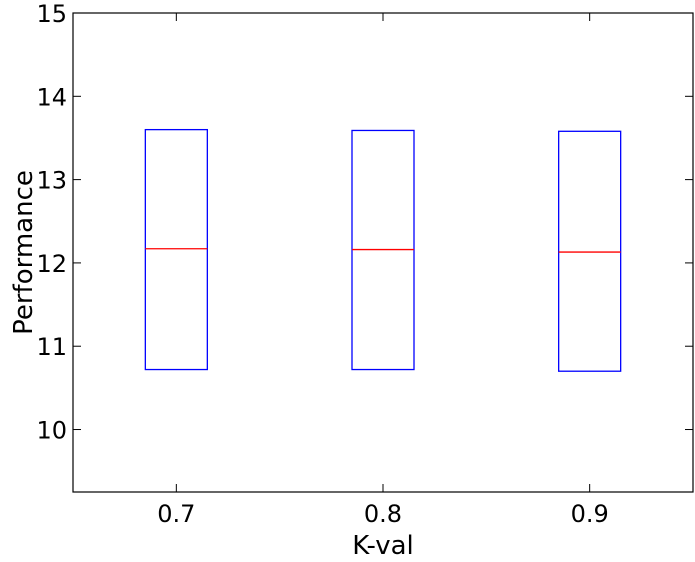 This screenshot has width=695, height=562. What do you see at coordinates (51, 431) in the screenshot?
I see `y-tick-label-1: 10` at bounding box center [51, 431].